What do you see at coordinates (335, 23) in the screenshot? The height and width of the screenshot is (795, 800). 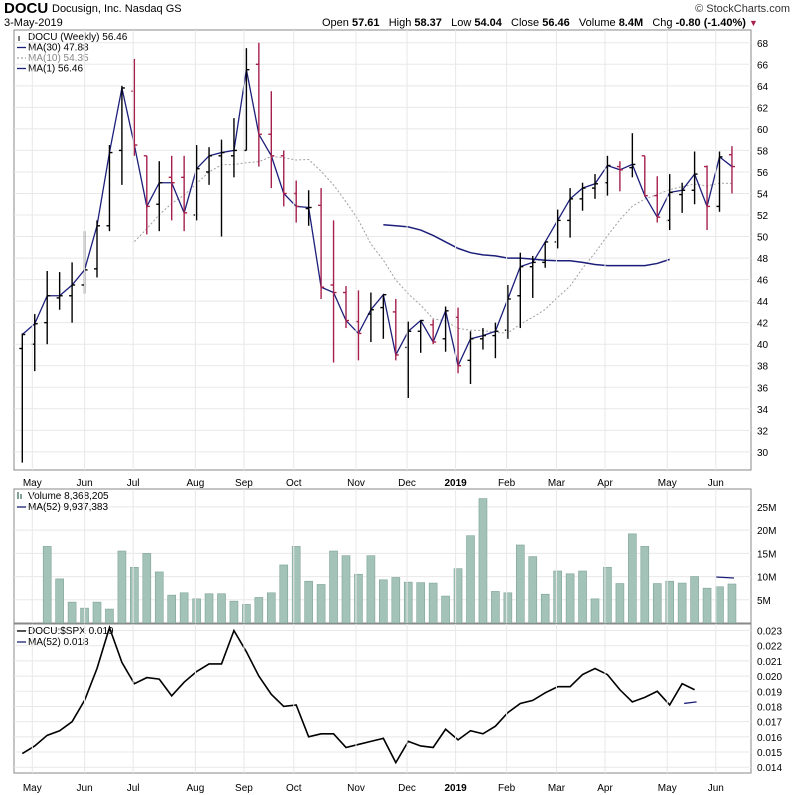 I see `stat-open-label: Open` at bounding box center [335, 23].